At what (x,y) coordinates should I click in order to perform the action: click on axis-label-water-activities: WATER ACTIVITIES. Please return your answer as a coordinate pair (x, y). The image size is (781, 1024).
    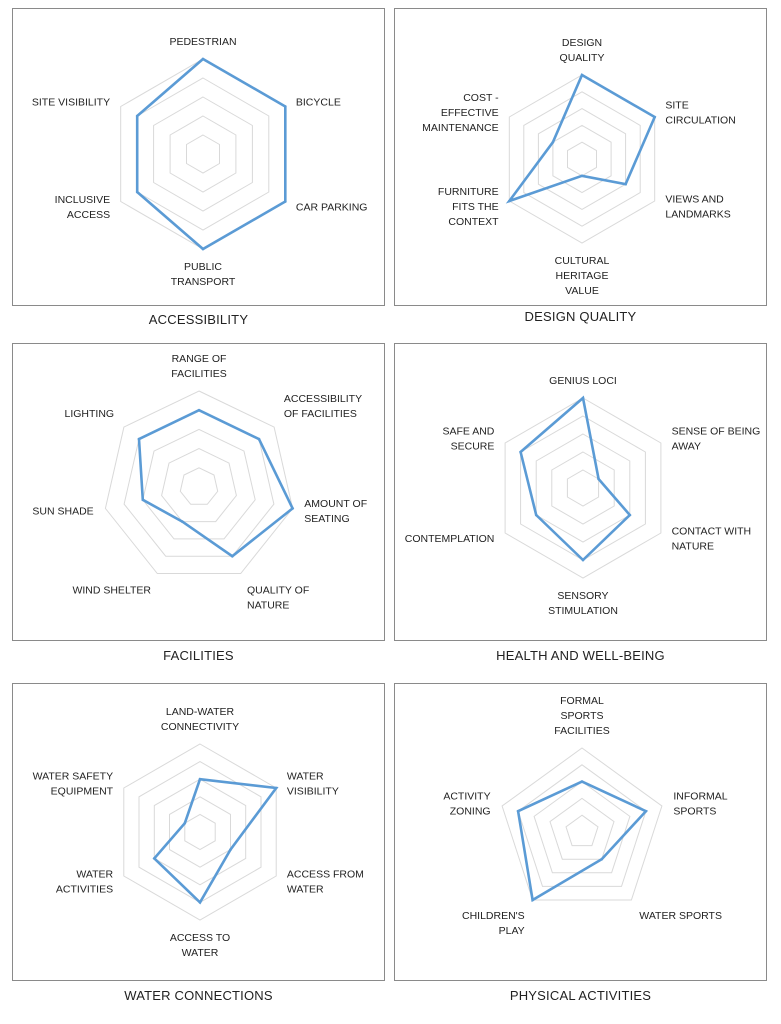
    Looking at the image, I should click on (85, 882).